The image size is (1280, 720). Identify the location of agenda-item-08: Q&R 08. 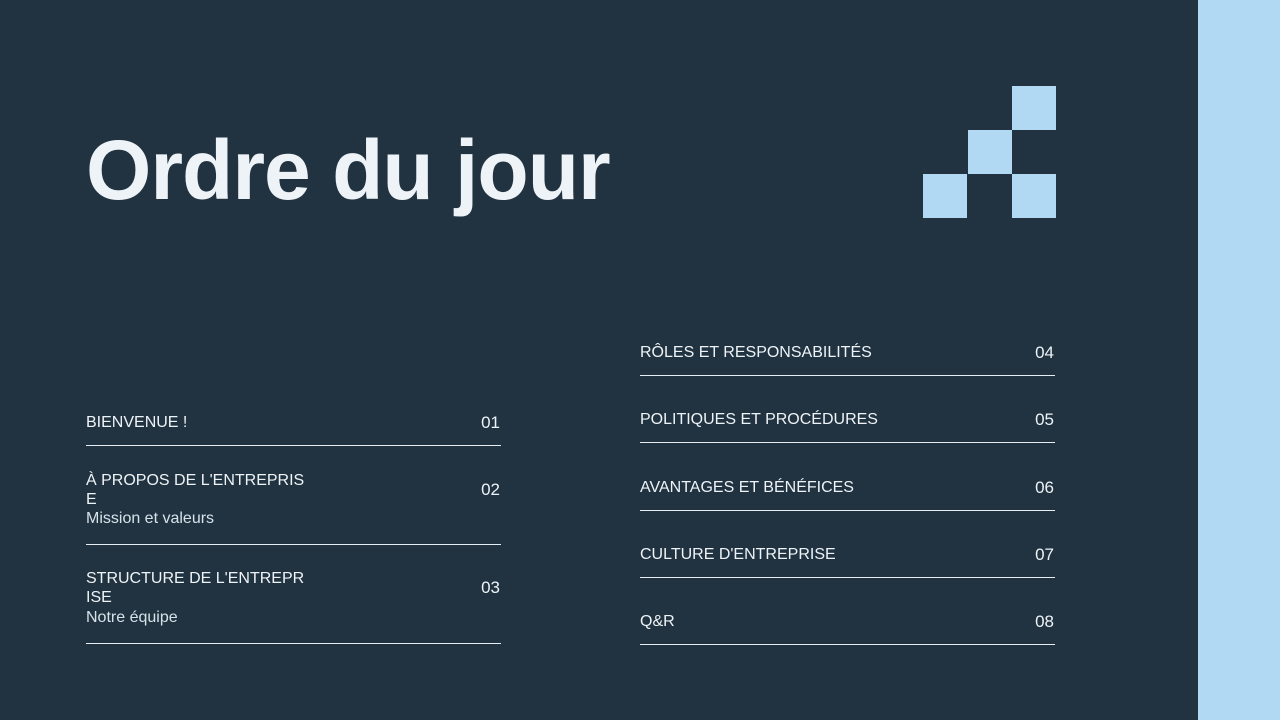
(847, 627).